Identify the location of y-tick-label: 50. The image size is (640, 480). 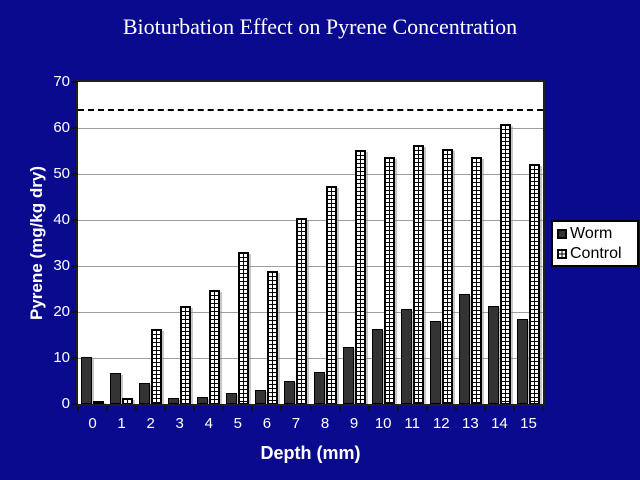
(61, 173).